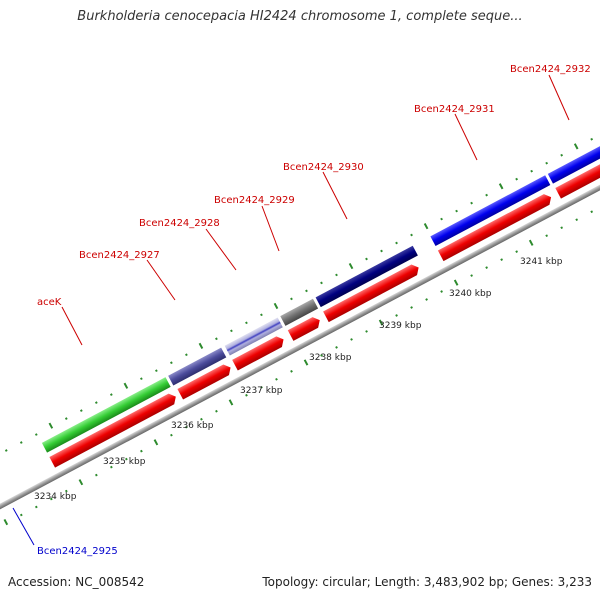 This screenshot has width=600, height=600. Describe the element at coordinates (323, 167) in the screenshot. I see `gene-label-2930: Bcen2424_2930` at that location.